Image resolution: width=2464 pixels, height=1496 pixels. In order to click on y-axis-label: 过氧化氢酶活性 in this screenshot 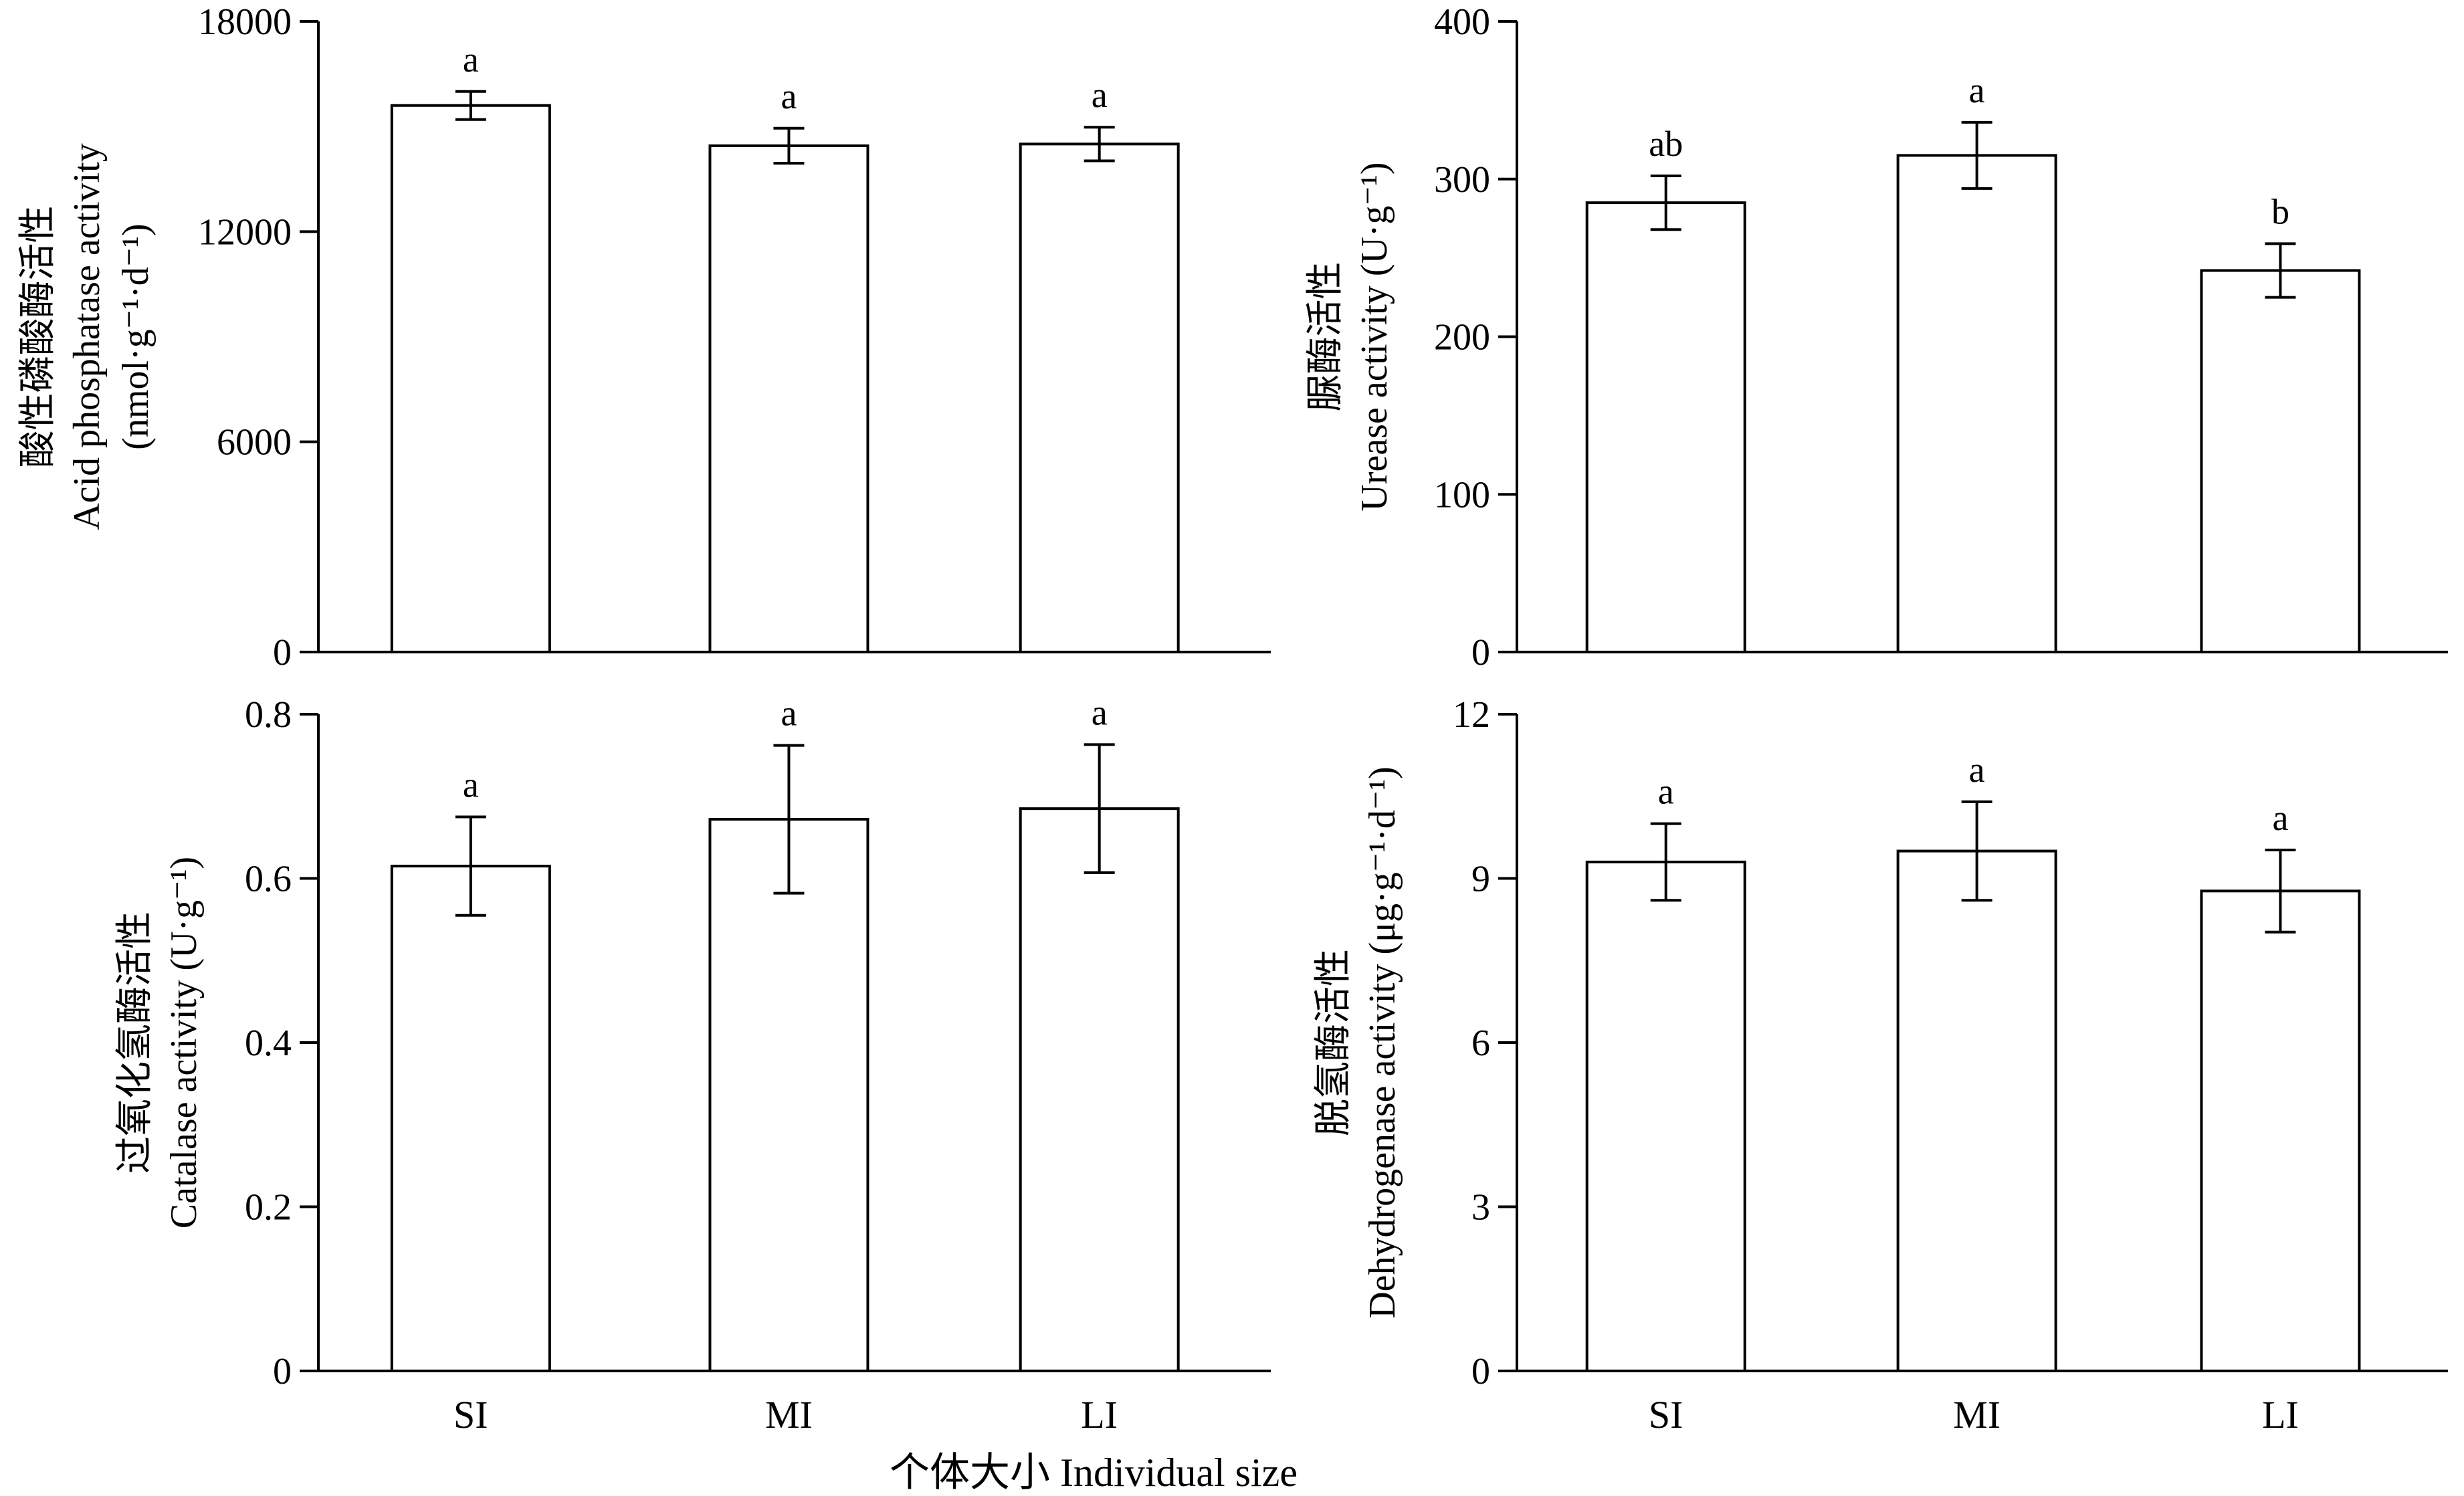, I will do `click(135, 1043)`.